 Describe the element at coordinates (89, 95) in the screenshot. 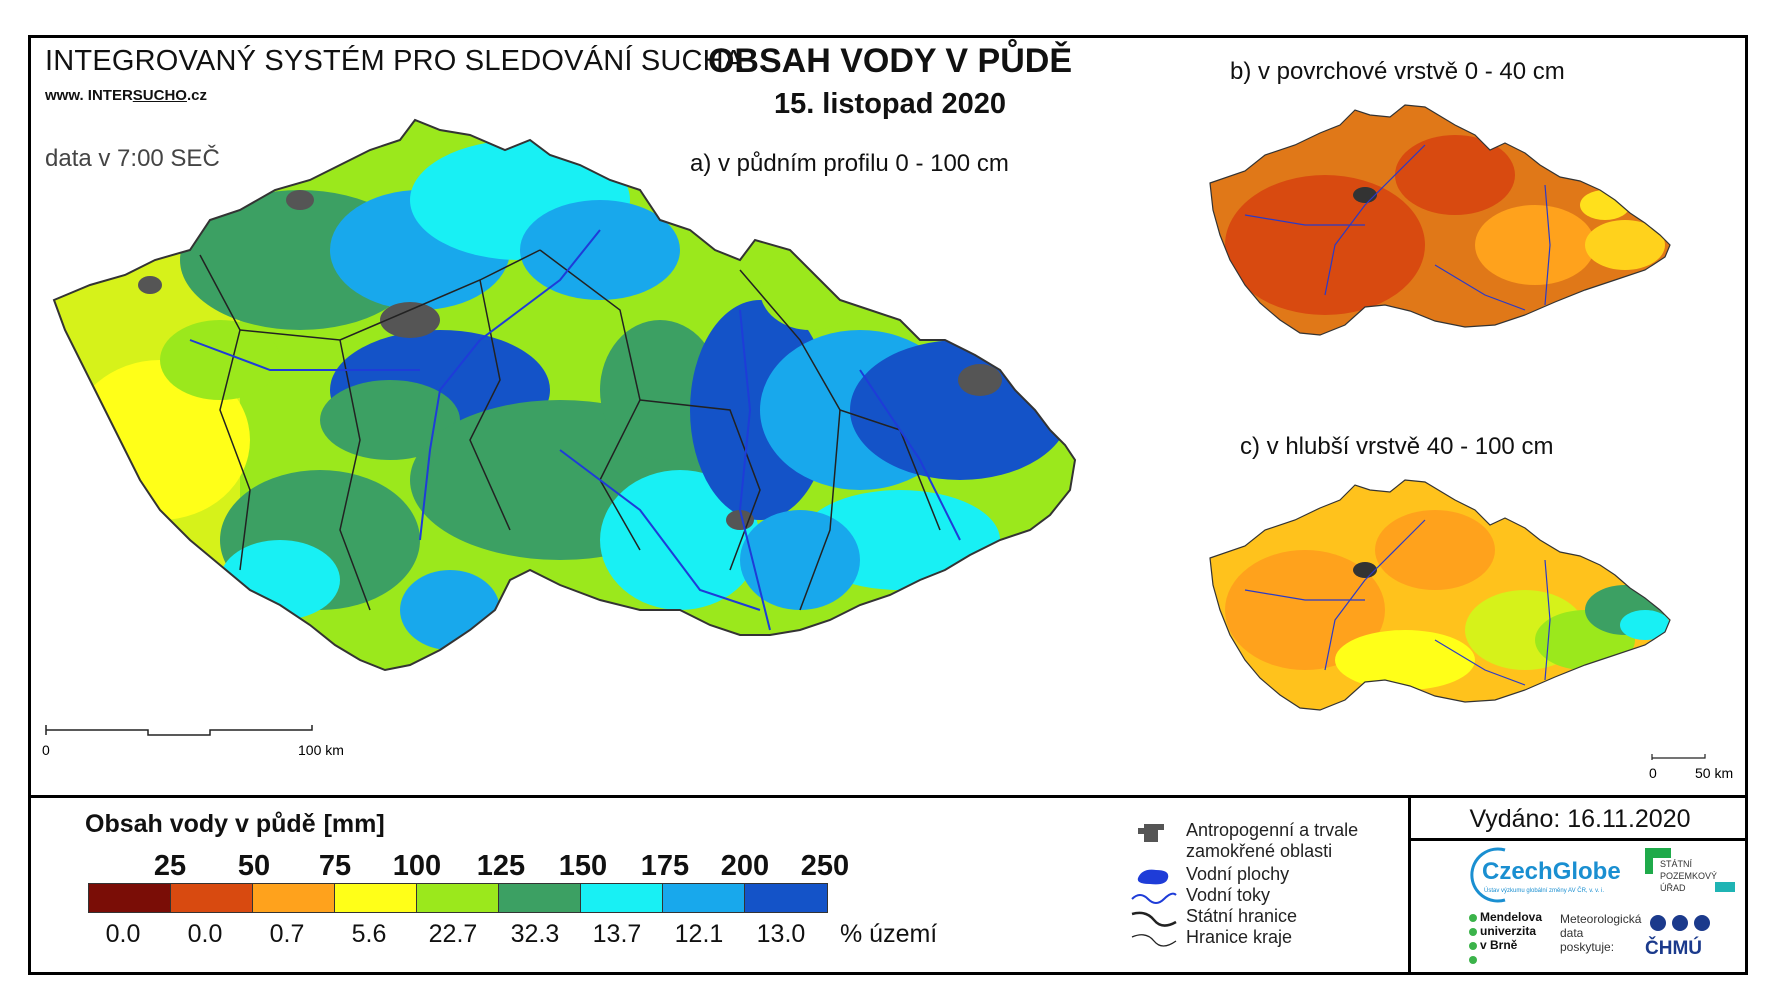

I see `url-prefix: www. INTER` at that location.